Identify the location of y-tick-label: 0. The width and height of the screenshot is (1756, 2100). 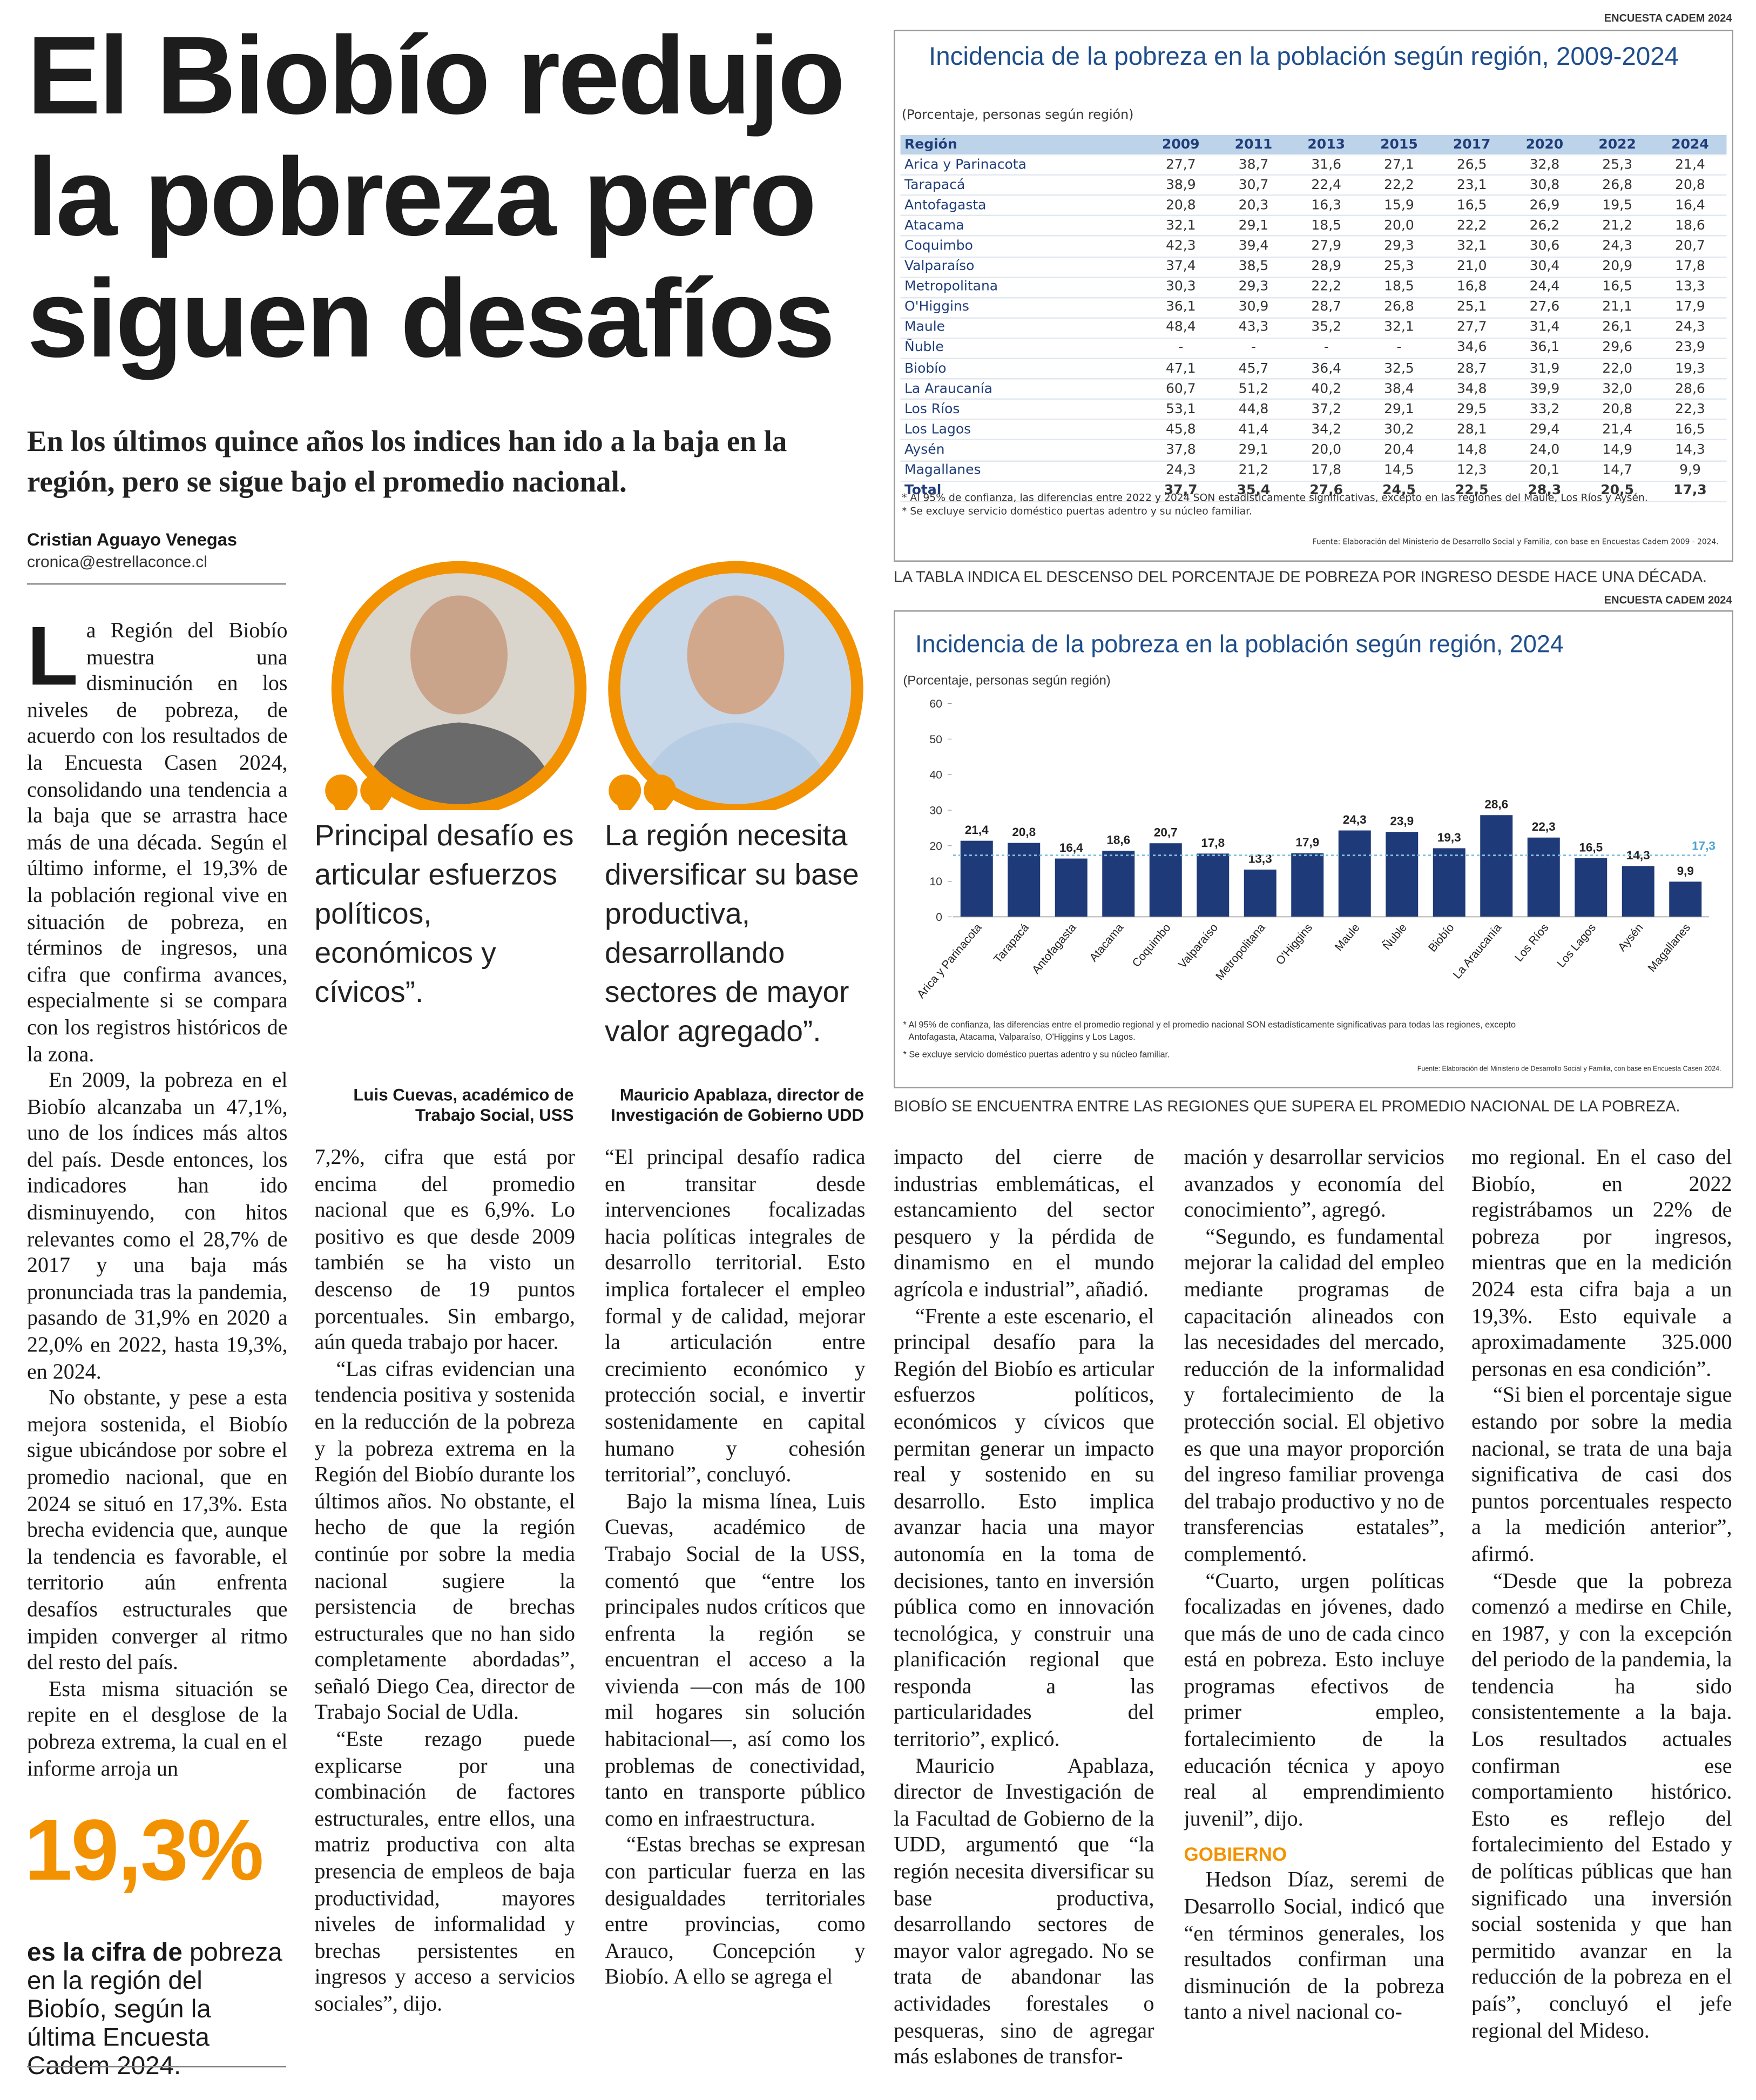
(939, 917).